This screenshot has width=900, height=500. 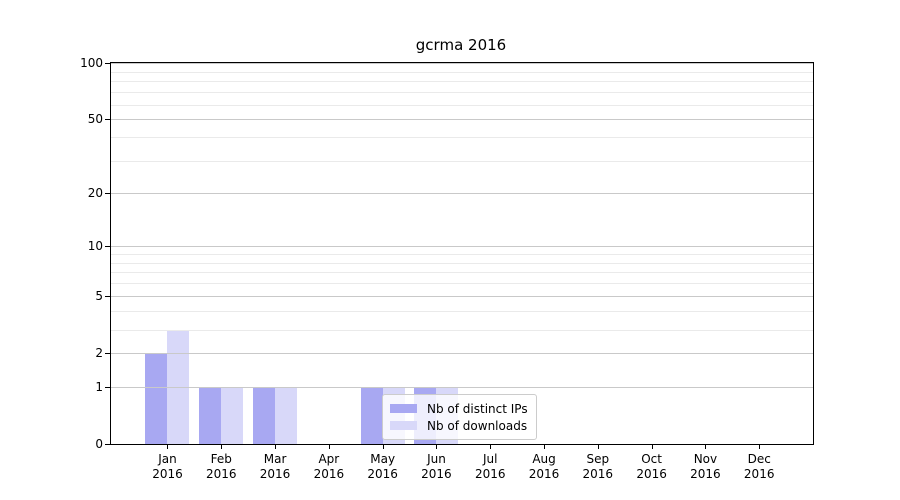 What do you see at coordinates (99, 444) in the screenshot?
I see `y-tick-label: 0` at bounding box center [99, 444].